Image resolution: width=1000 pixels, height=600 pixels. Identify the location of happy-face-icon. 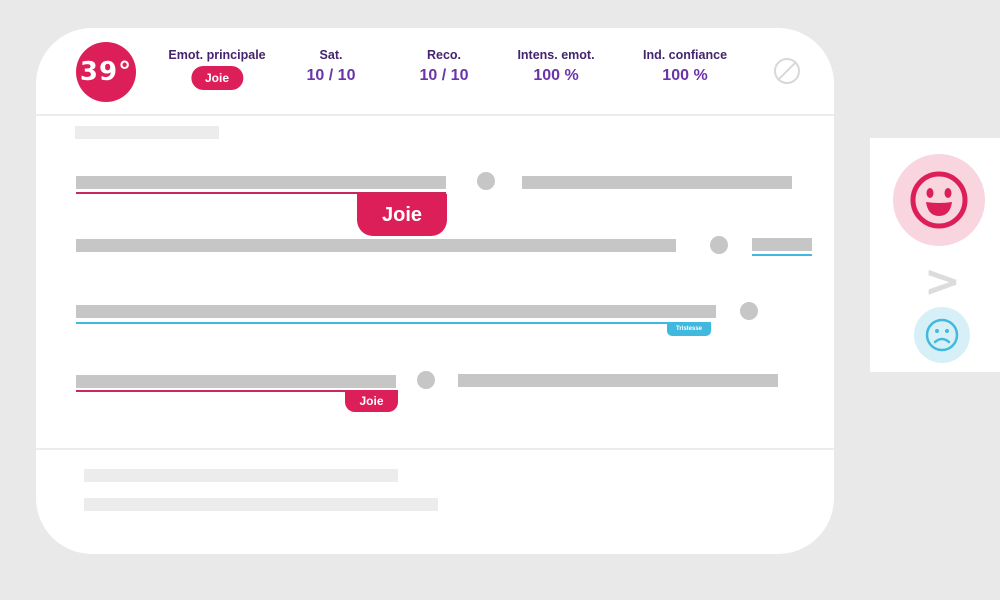
(939, 200).